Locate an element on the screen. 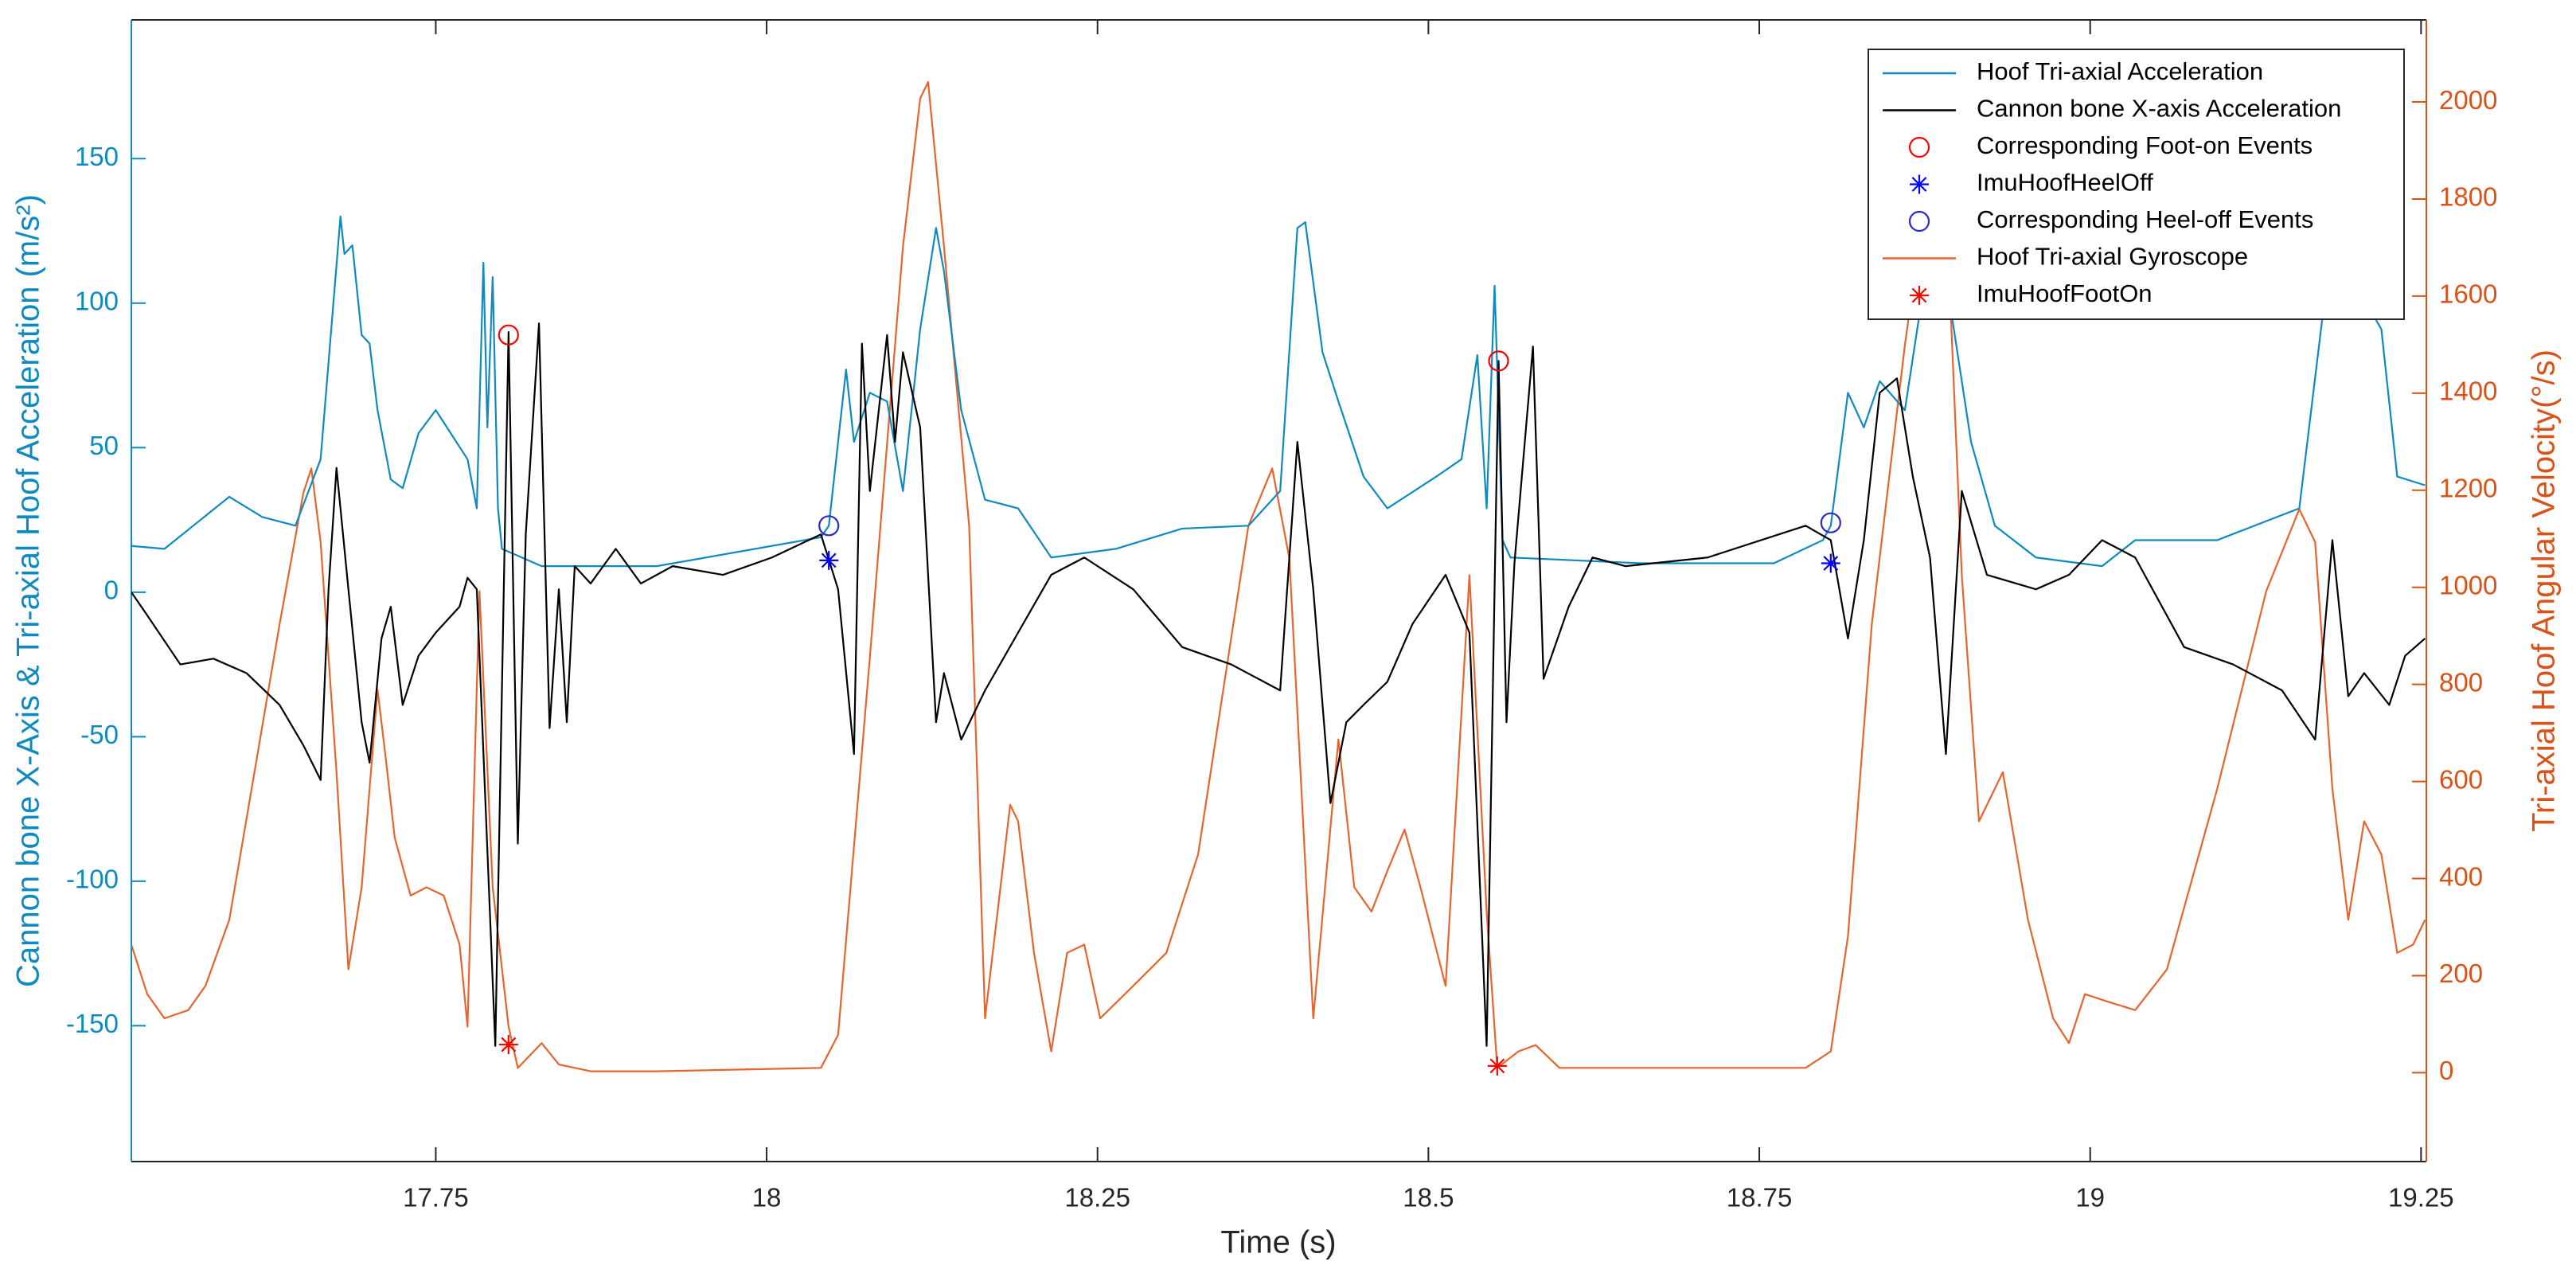  x-tick-label: 18.75 is located at coordinates (1760, 1198).